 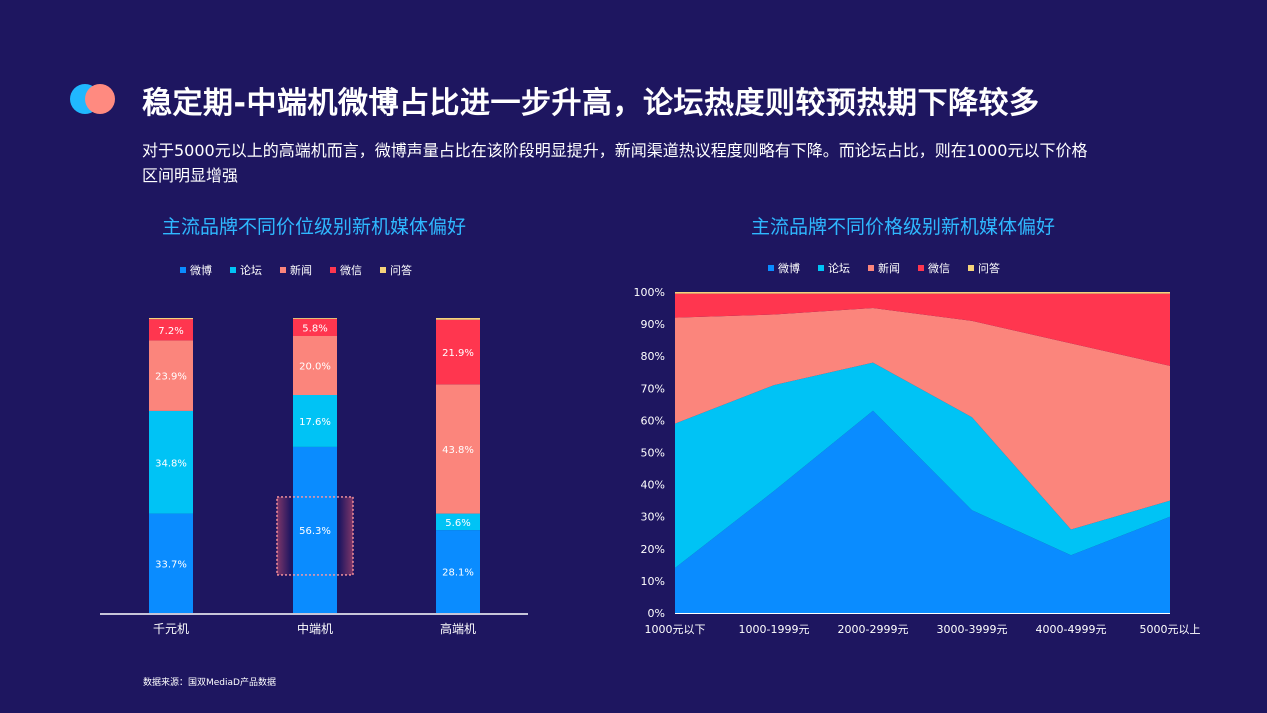 I want to click on x-tick-label: 1000元以下, so click(x=675, y=629).